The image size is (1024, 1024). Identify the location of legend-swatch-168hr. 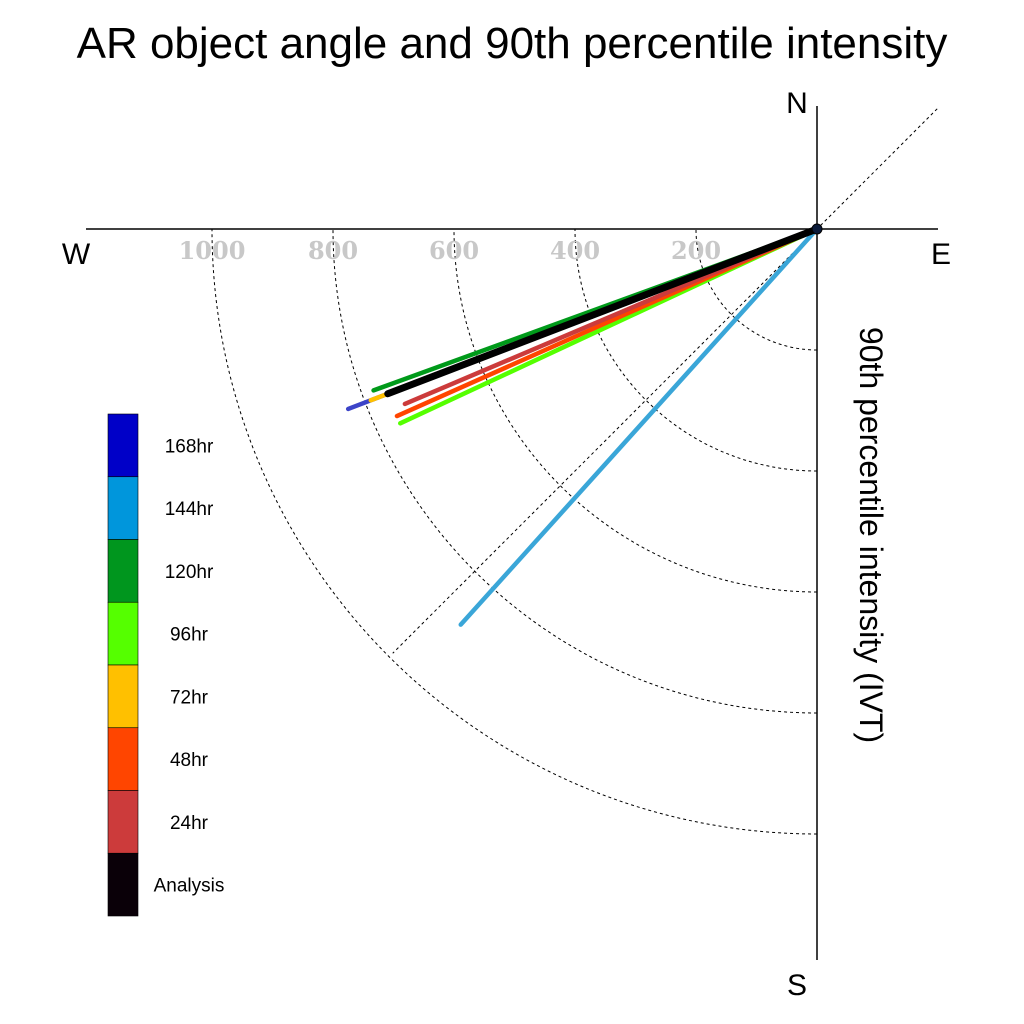
(123, 445).